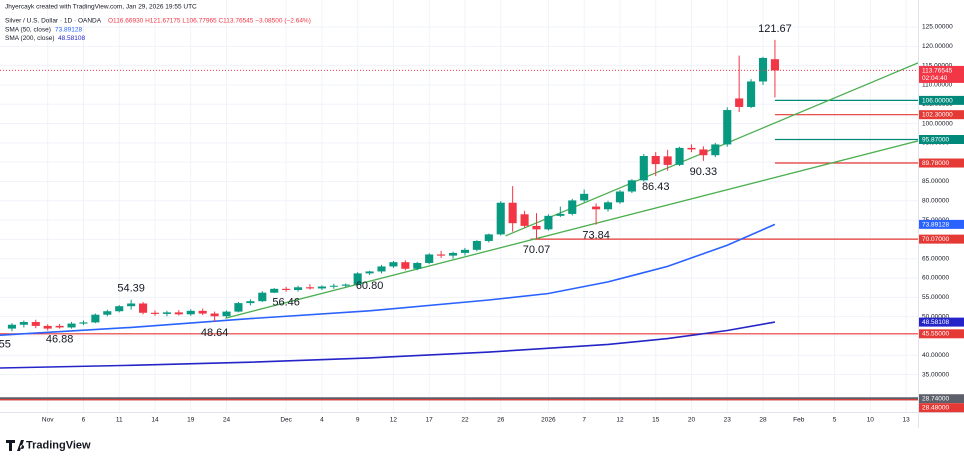 The width and height of the screenshot is (964, 460). Describe the element at coordinates (322, 420) in the screenshot. I see `x-tick-label: 4` at that location.